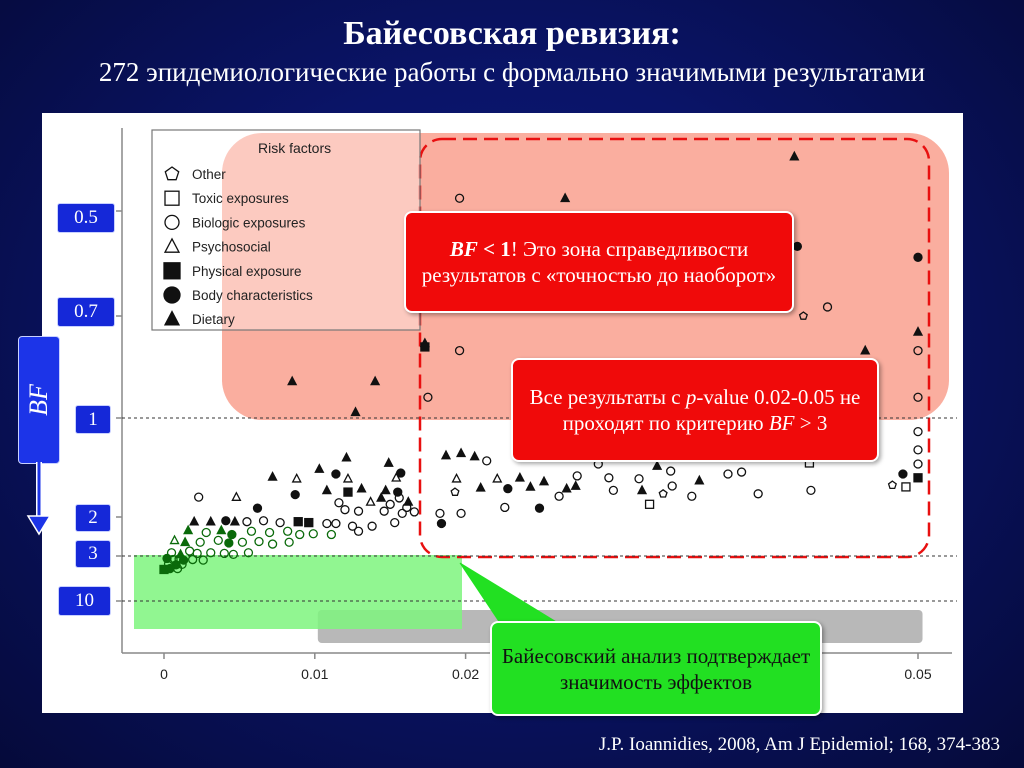 The width and height of the screenshot is (1024, 768). I want to click on bf-arrow-icon, so click(39, 499).